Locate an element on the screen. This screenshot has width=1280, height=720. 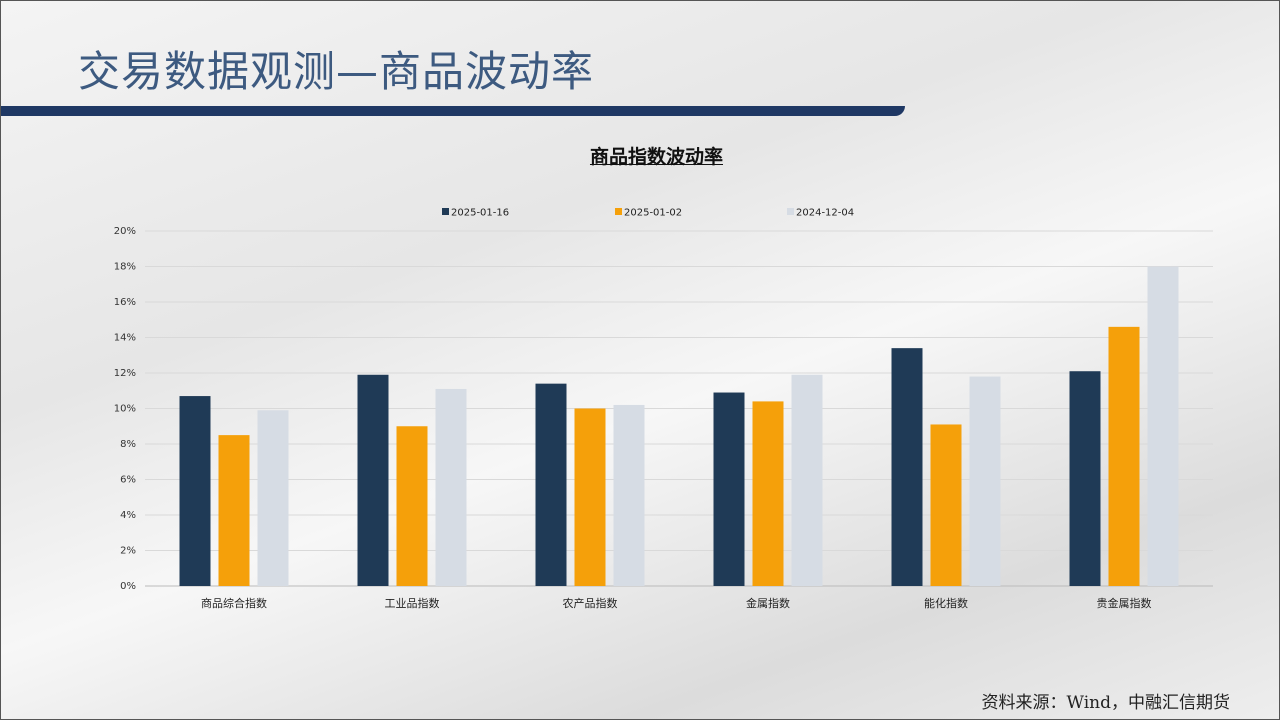
x-tick-label: 农产品指数 is located at coordinates (590, 603).